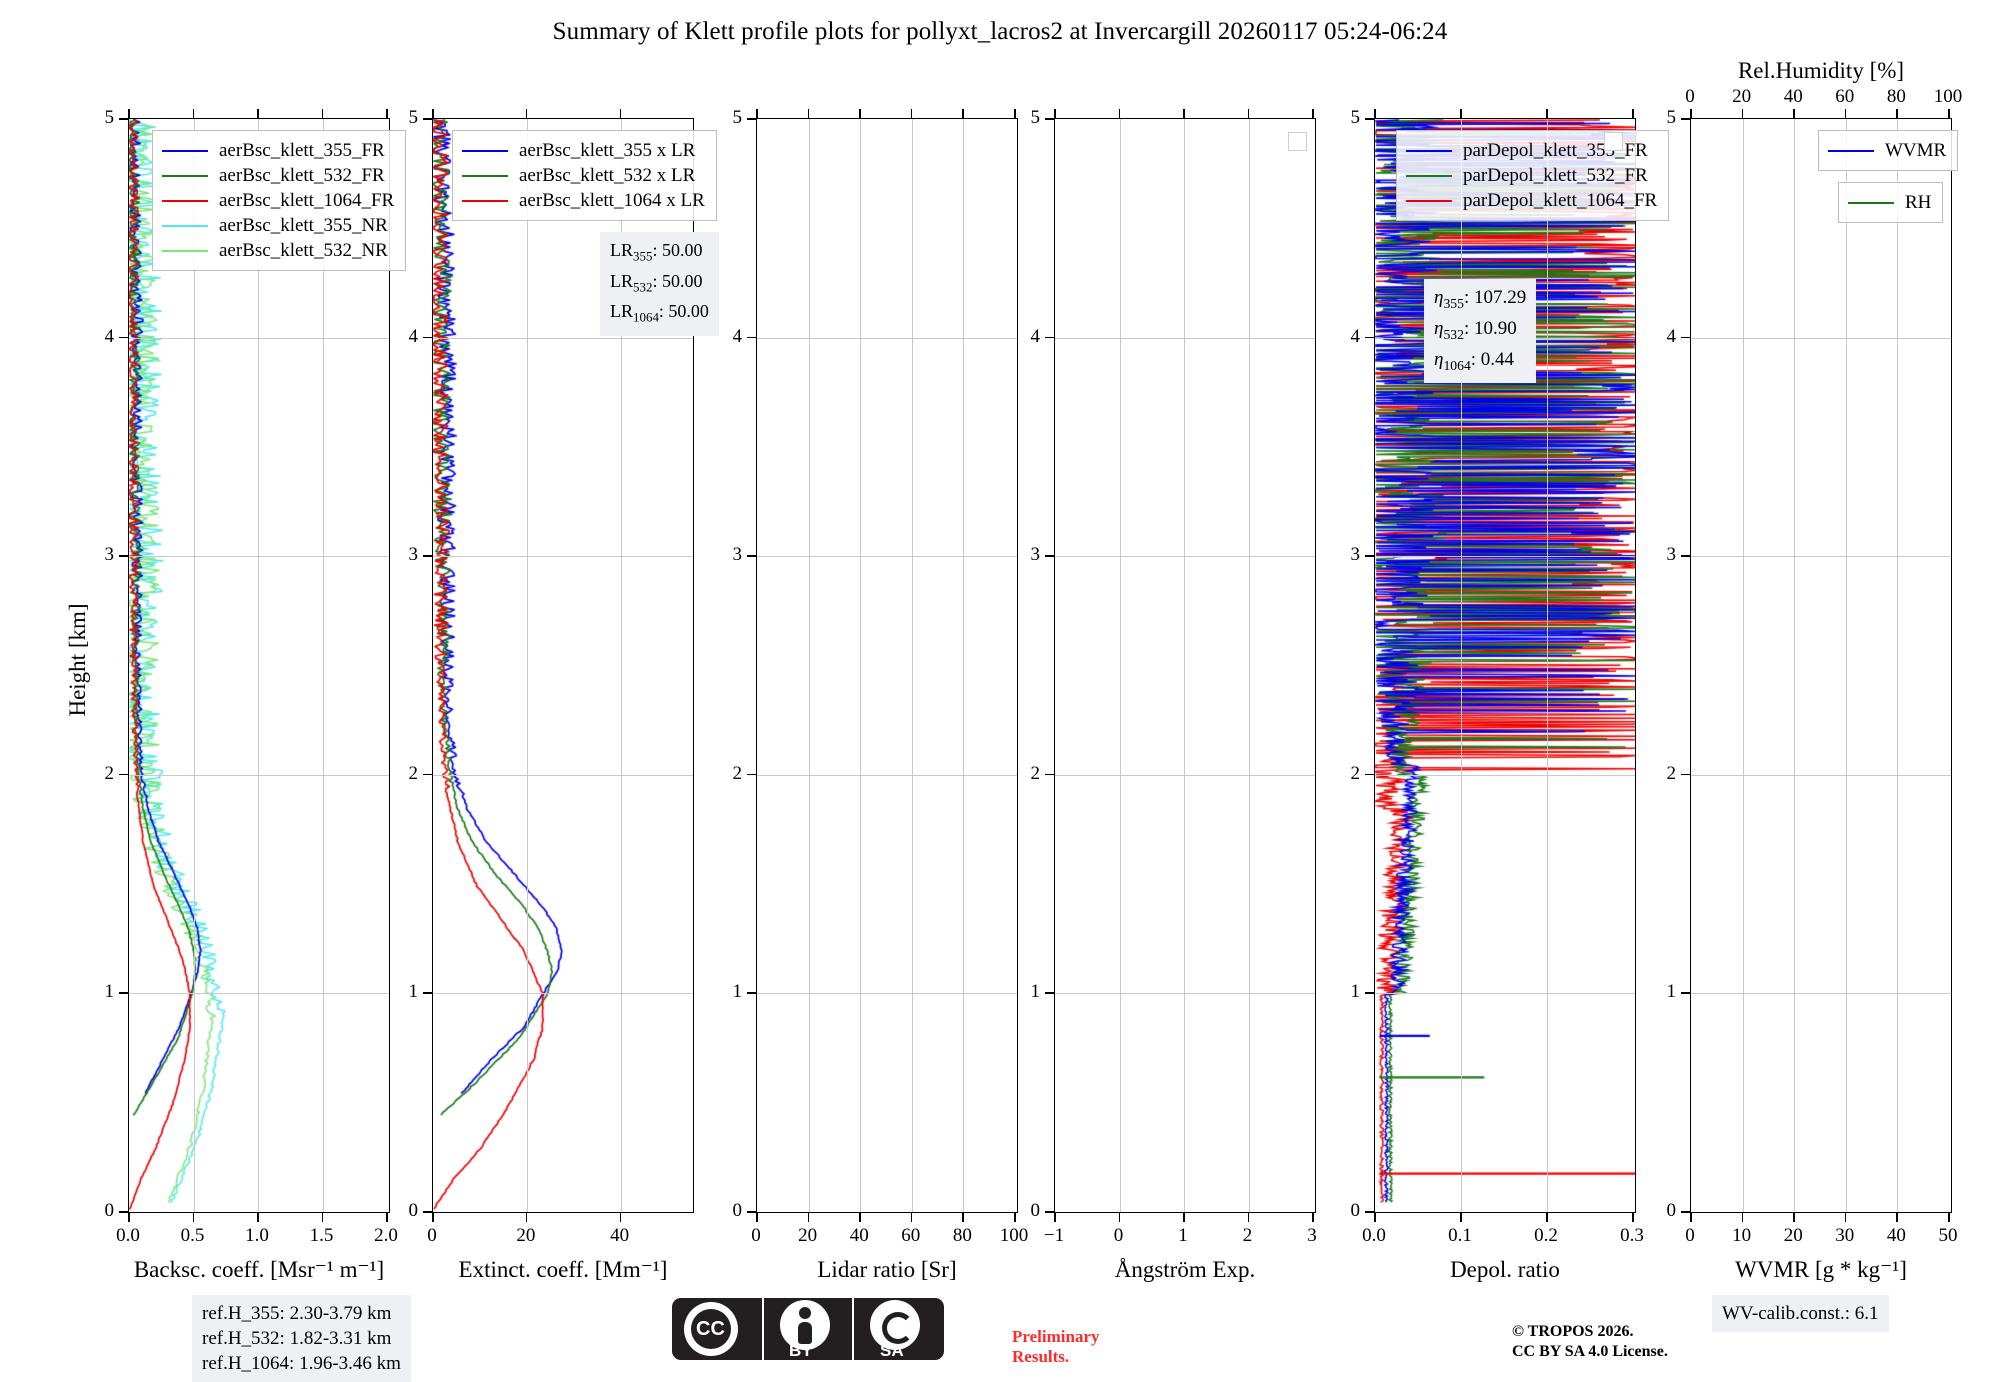  I want to click on plot-area-lidar-ratio, so click(887, 665).